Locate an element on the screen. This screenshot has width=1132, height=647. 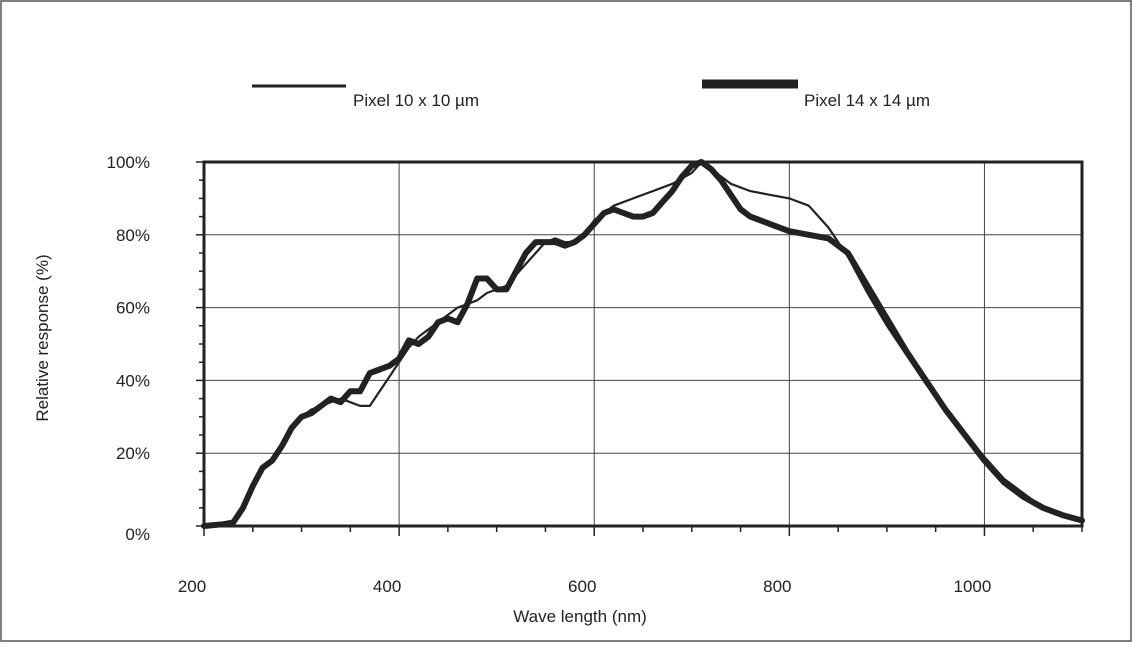
legend: Pixel 10 x 10 µm Pixel 14 x 14 µm is located at coordinates (591, 94).